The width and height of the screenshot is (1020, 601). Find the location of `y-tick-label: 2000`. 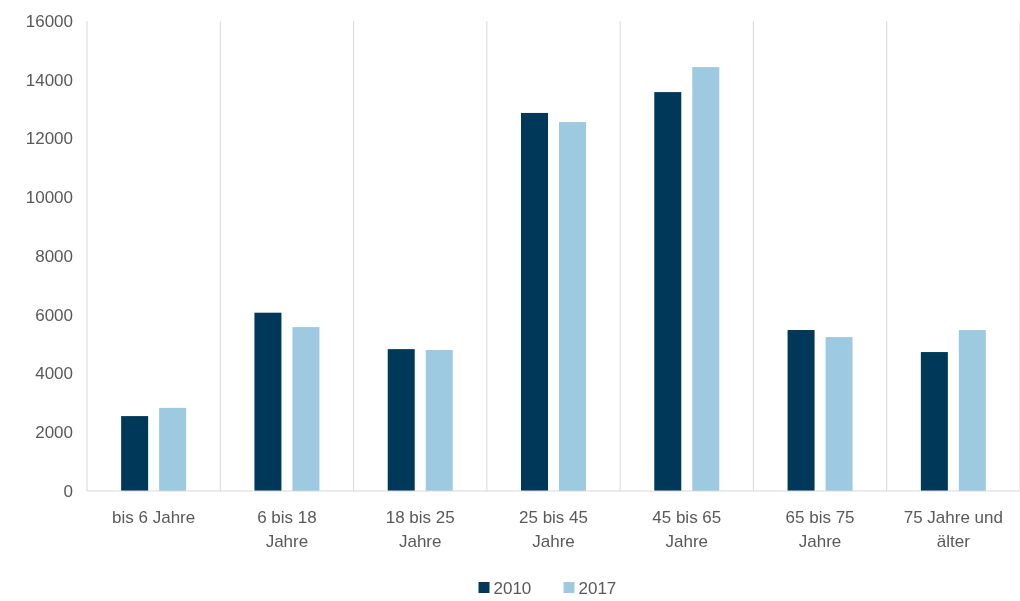

y-tick-label: 2000 is located at coordinates (54, 433).